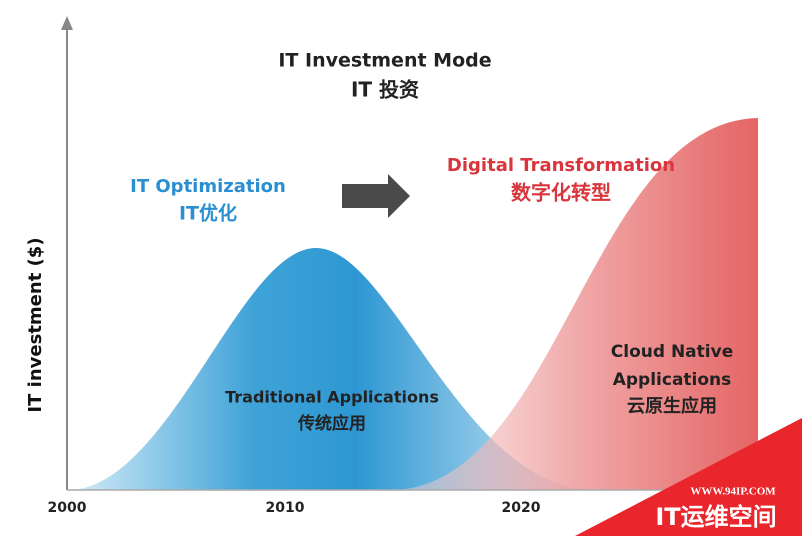 The image size is (802, 536). Describe the element at coordinates (561, 193) in the screenshot. I see `right-heading-zh: 数字化转型` at that location.